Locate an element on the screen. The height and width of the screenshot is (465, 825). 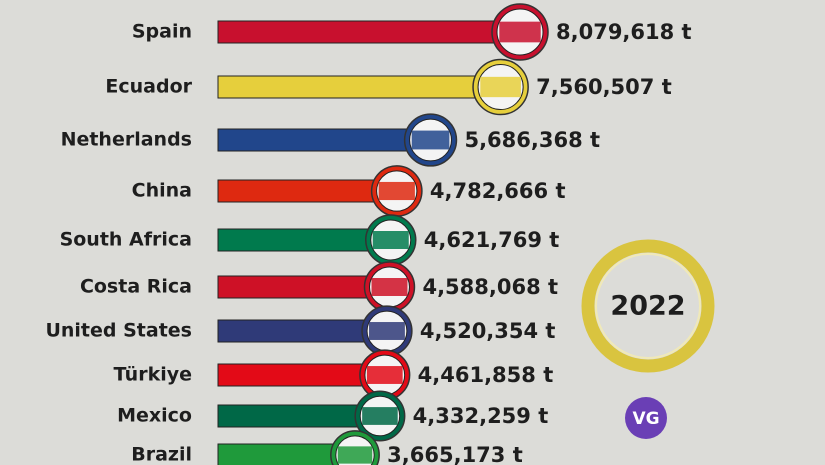
logo: VG is located at coordinates (645, 419).